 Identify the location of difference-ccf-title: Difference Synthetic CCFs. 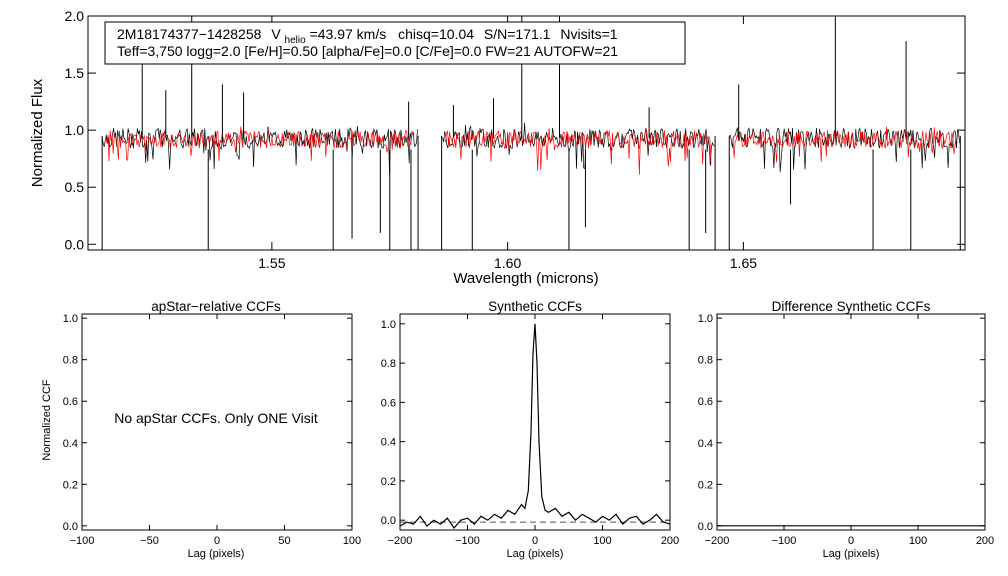
(851, 306).